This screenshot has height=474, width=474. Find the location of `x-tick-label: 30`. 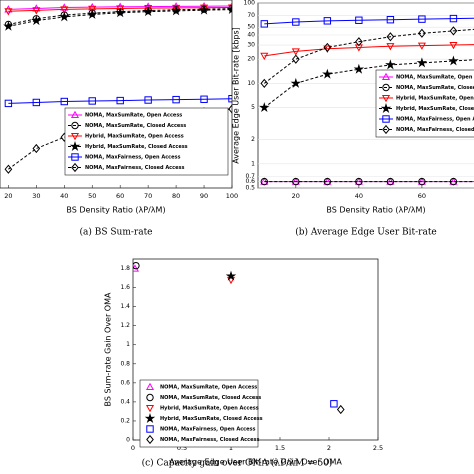

x-tick-label: 30 is located at coordinates (36, 196).